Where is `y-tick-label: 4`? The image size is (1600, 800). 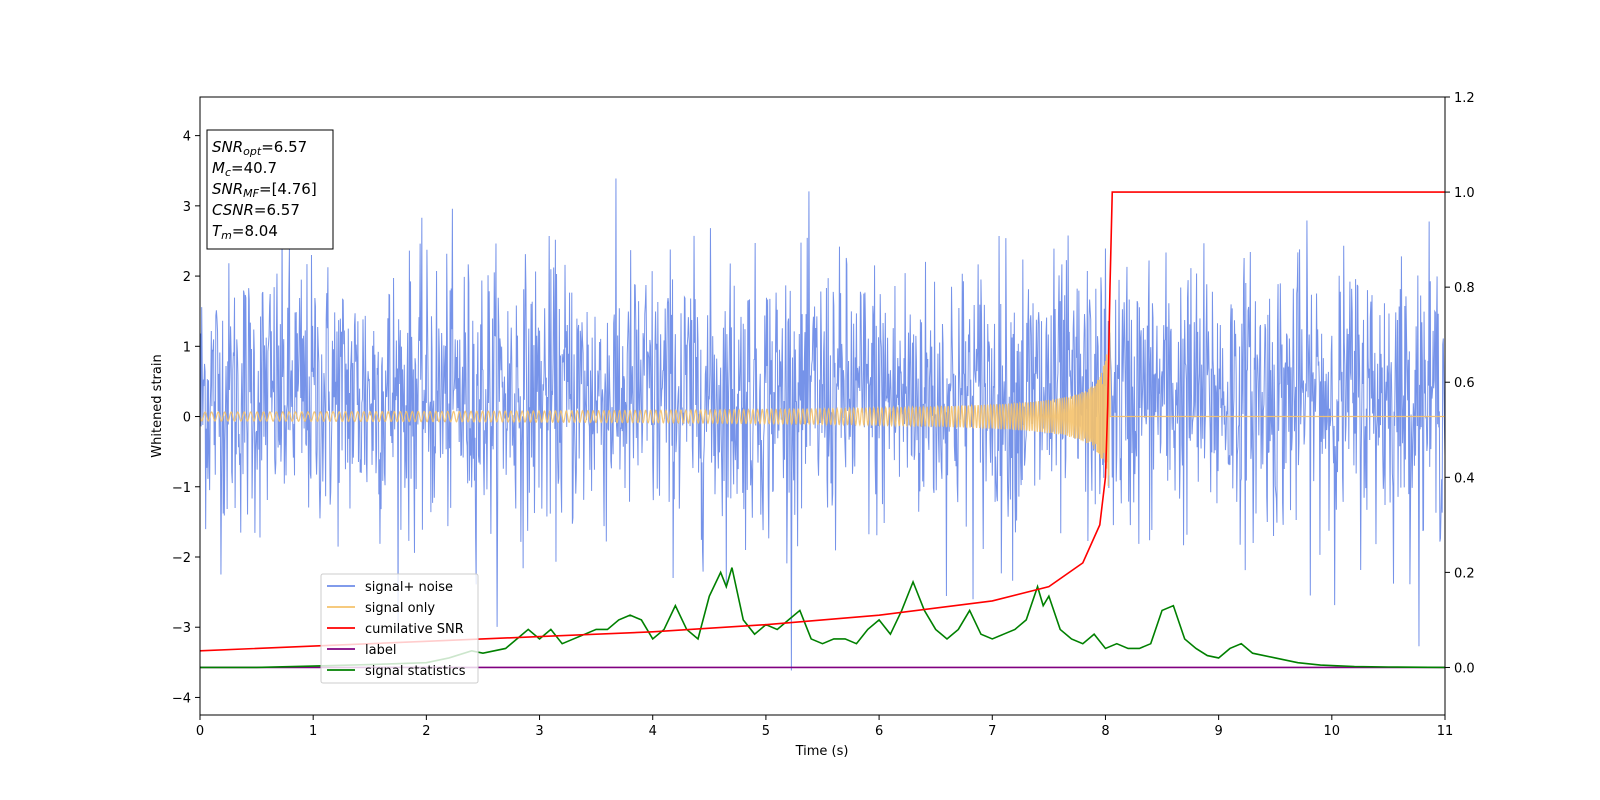
y-tick-label: 4 is located at coordinates (187, 137).